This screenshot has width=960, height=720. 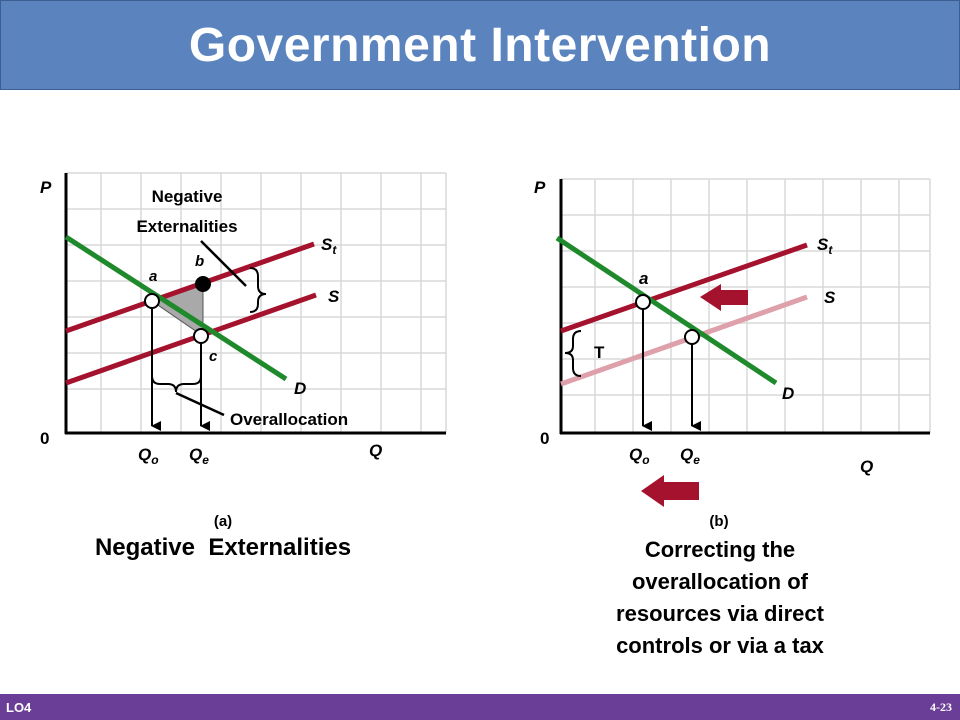 What do you see at coordinates (645, 460) in the screenshot?
I see `panel-b-label-qo-sub: o` at bounding box center [645, 460].